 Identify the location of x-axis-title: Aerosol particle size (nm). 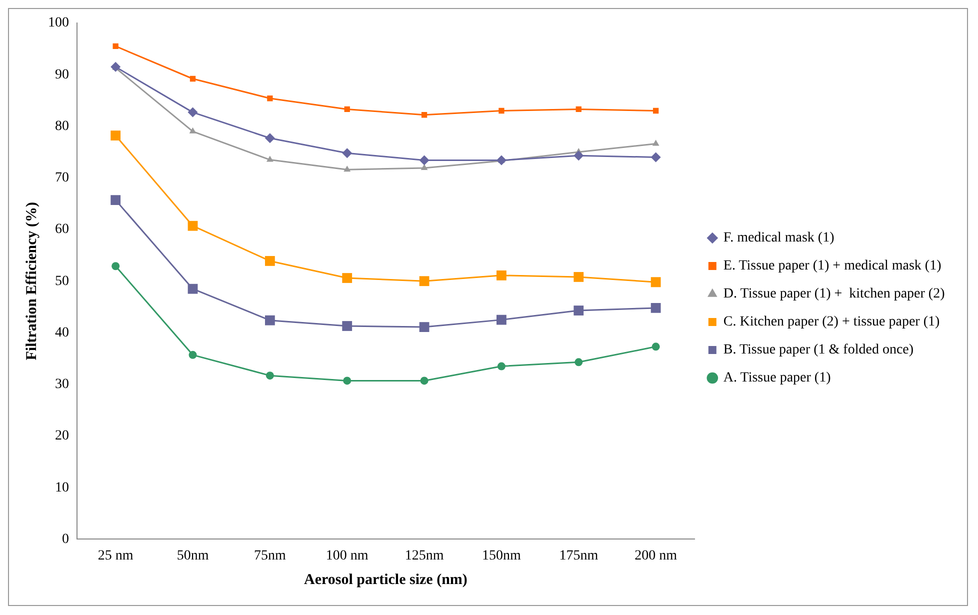
(386, 580).